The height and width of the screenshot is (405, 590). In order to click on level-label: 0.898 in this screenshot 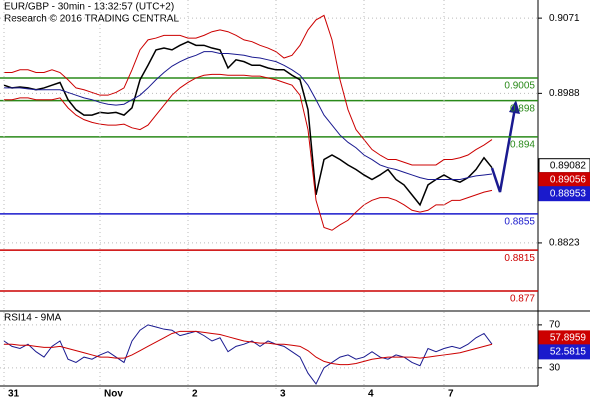, I will do `click(522, 108)`.